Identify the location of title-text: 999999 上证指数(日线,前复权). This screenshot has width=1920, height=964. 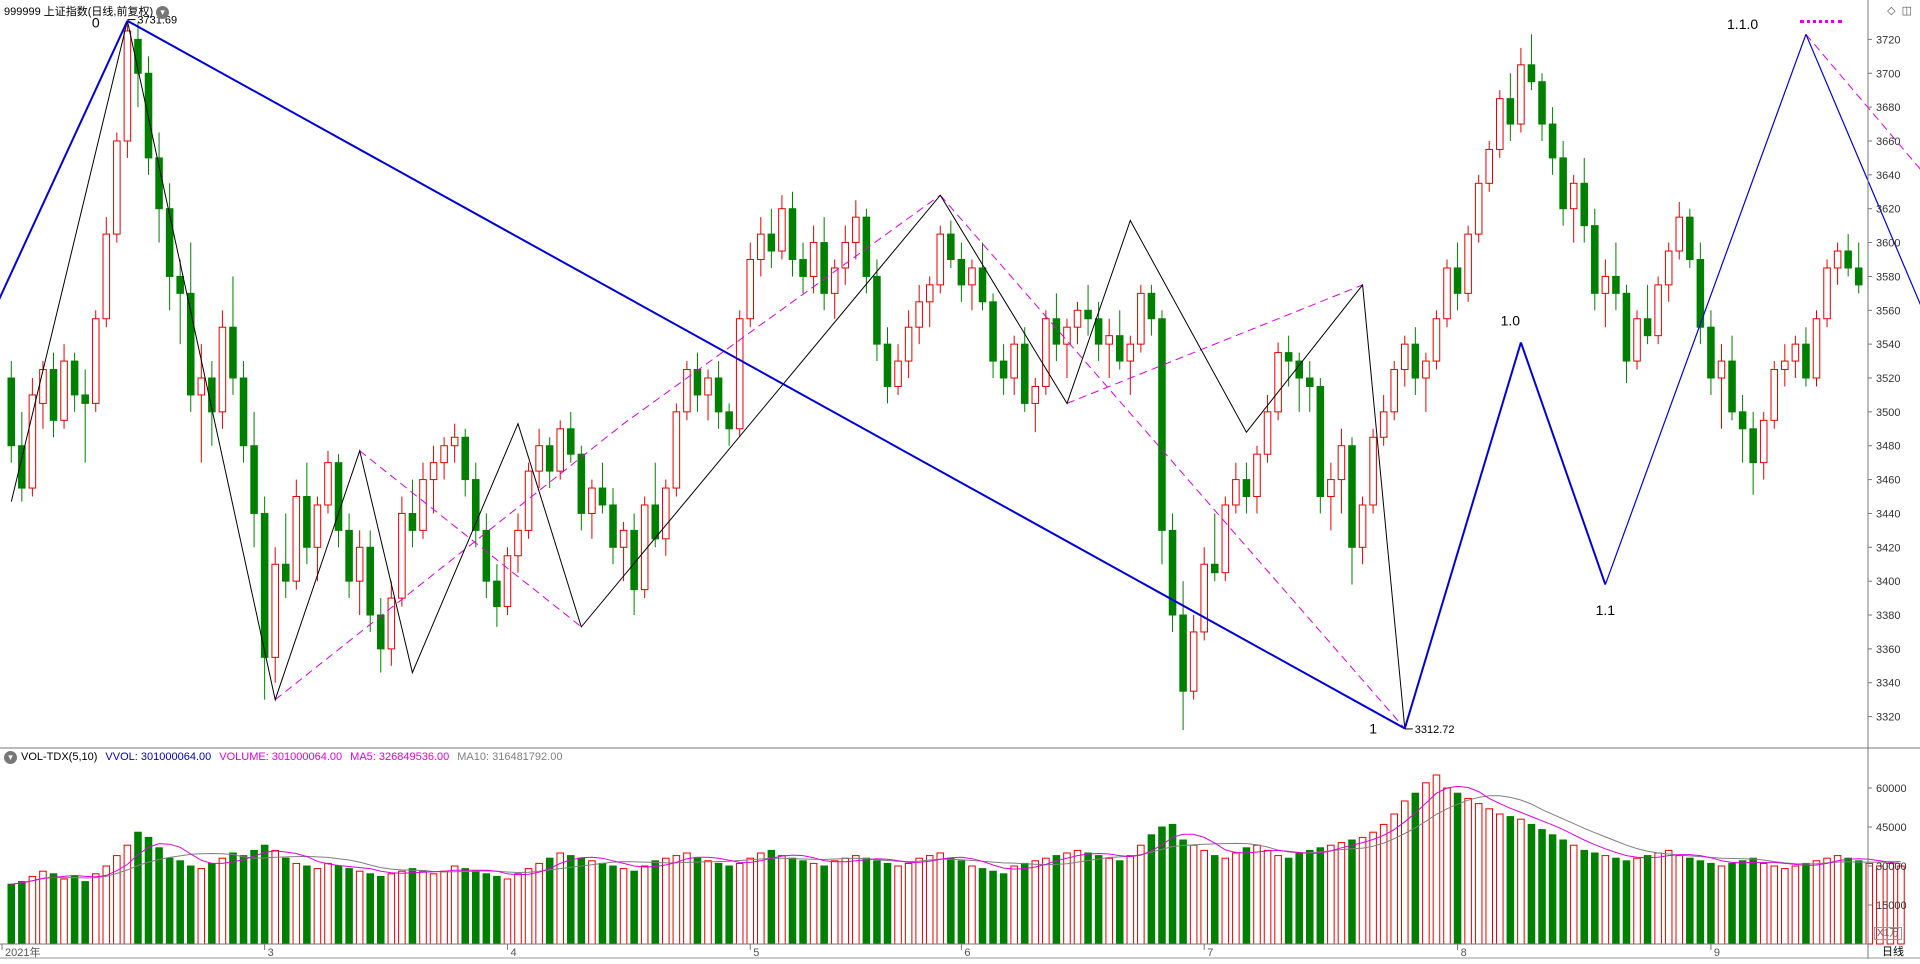
(79, 12).